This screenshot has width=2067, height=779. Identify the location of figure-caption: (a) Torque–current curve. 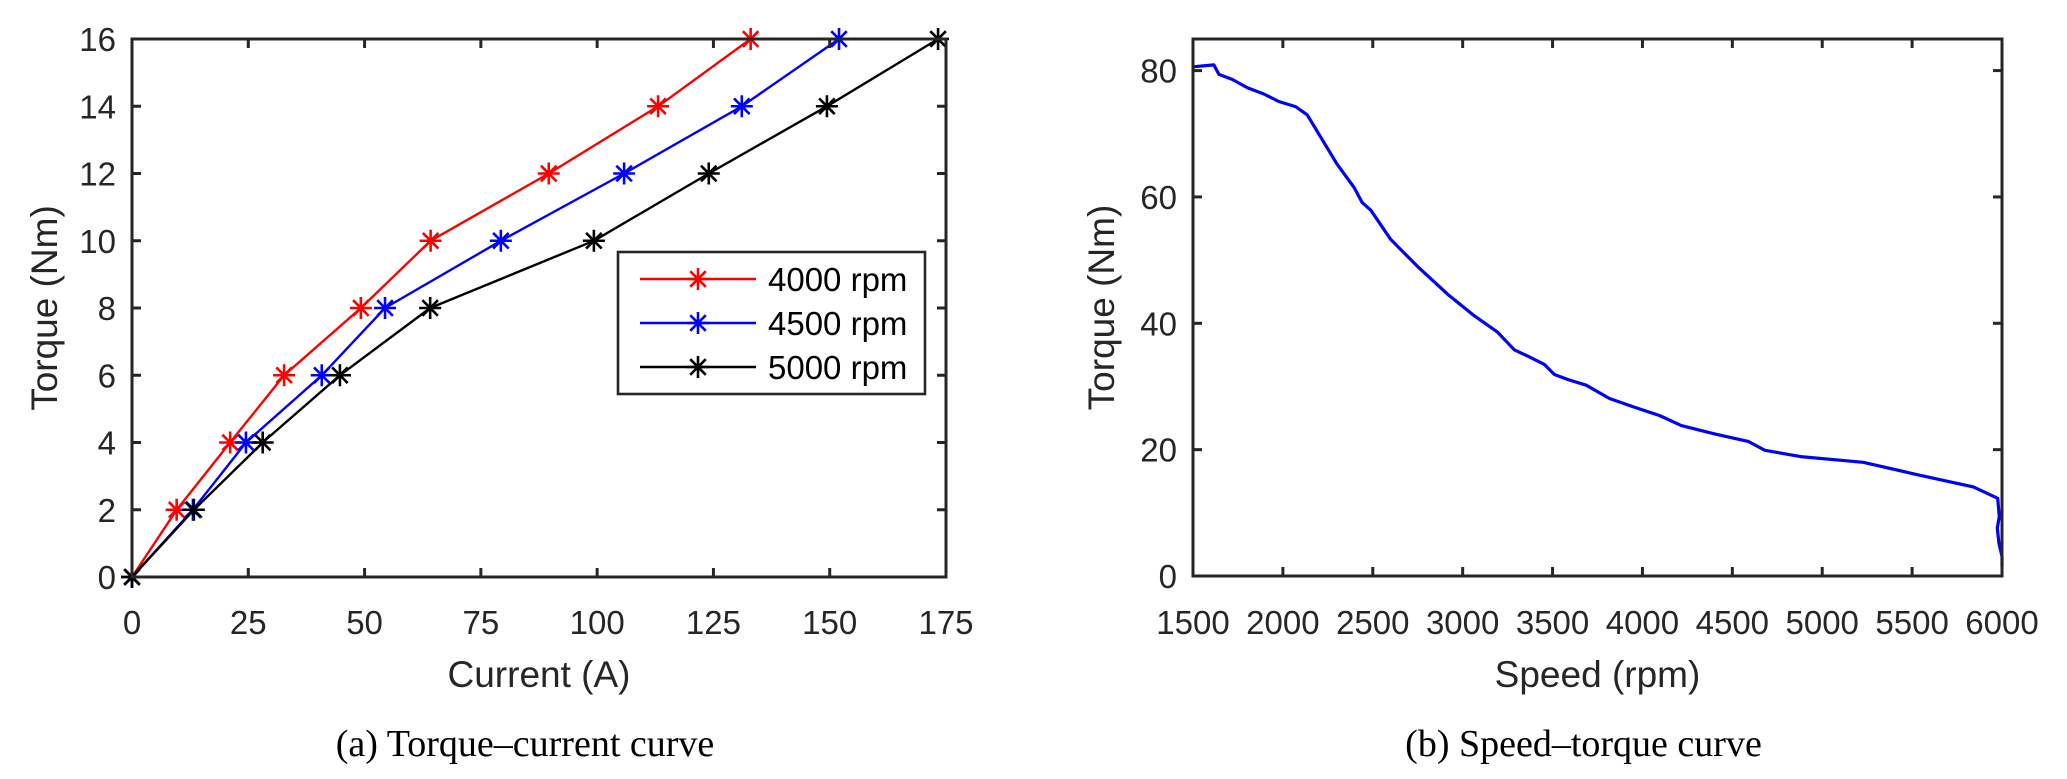
(525, 744).